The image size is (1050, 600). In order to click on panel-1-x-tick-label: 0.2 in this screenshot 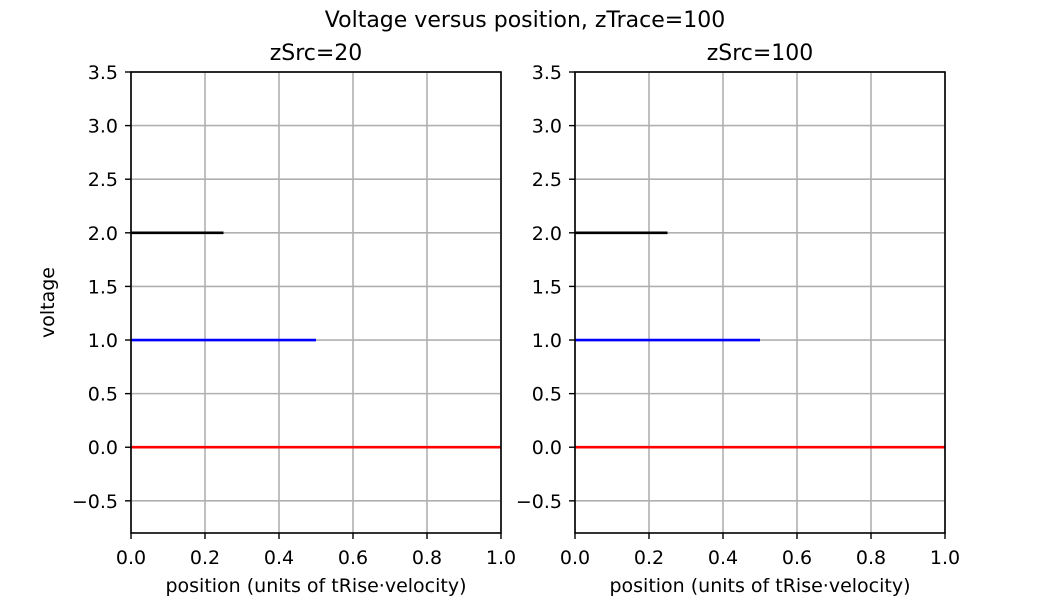, I will do `click(205, 558)`.